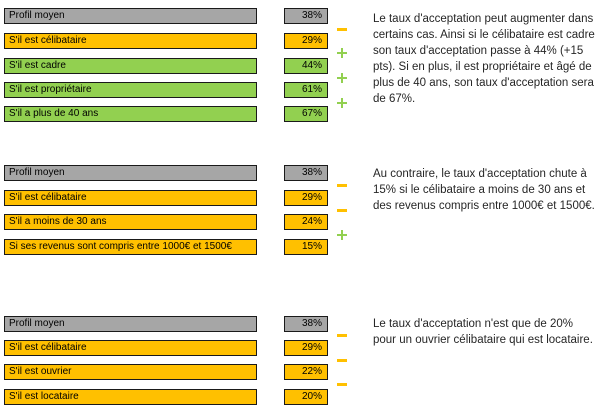 Image resolution: width=600 pixels, height=411 pixels. I want to click on row-label: S'il est locataire, so click(130, 397).